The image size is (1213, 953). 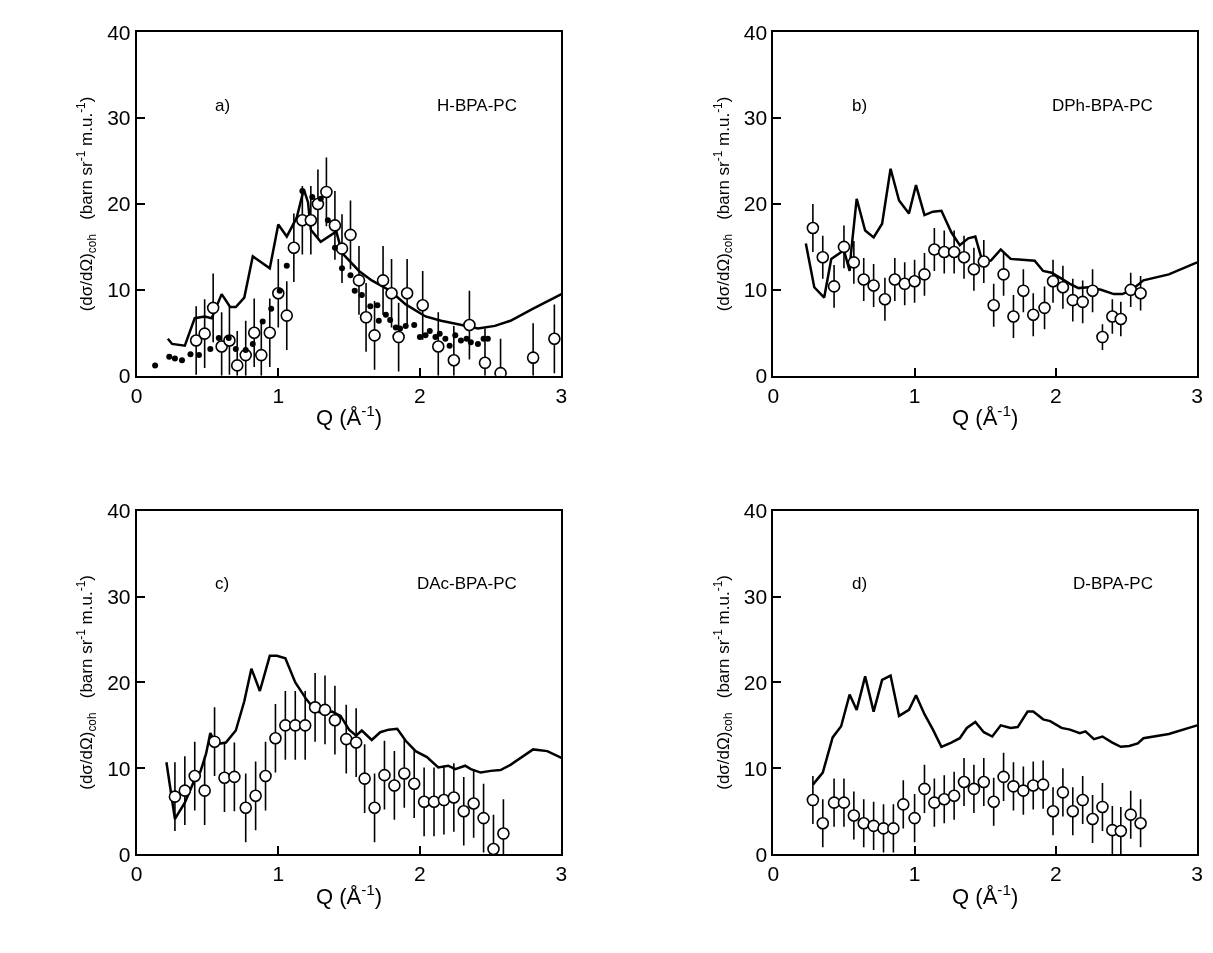 What do you see at coordinates (1102, 105) in the screenshot?
I see `annotation: DPh-BPA-PC` at bounding box center [1102, 105].